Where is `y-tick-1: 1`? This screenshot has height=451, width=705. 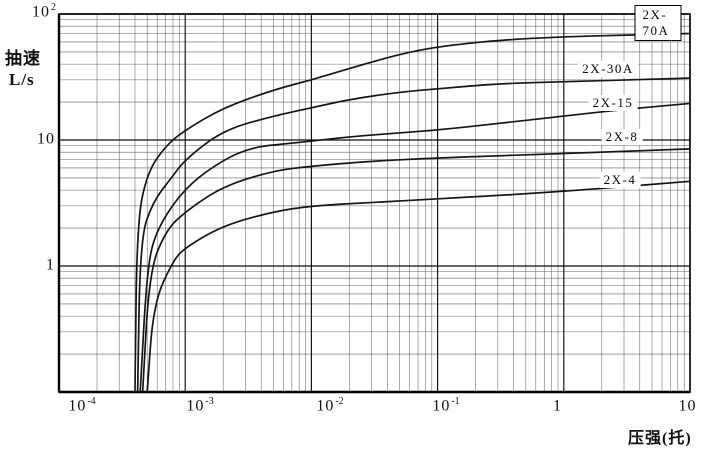 y-tick-1: 1 is located at coordinates (50, 265).